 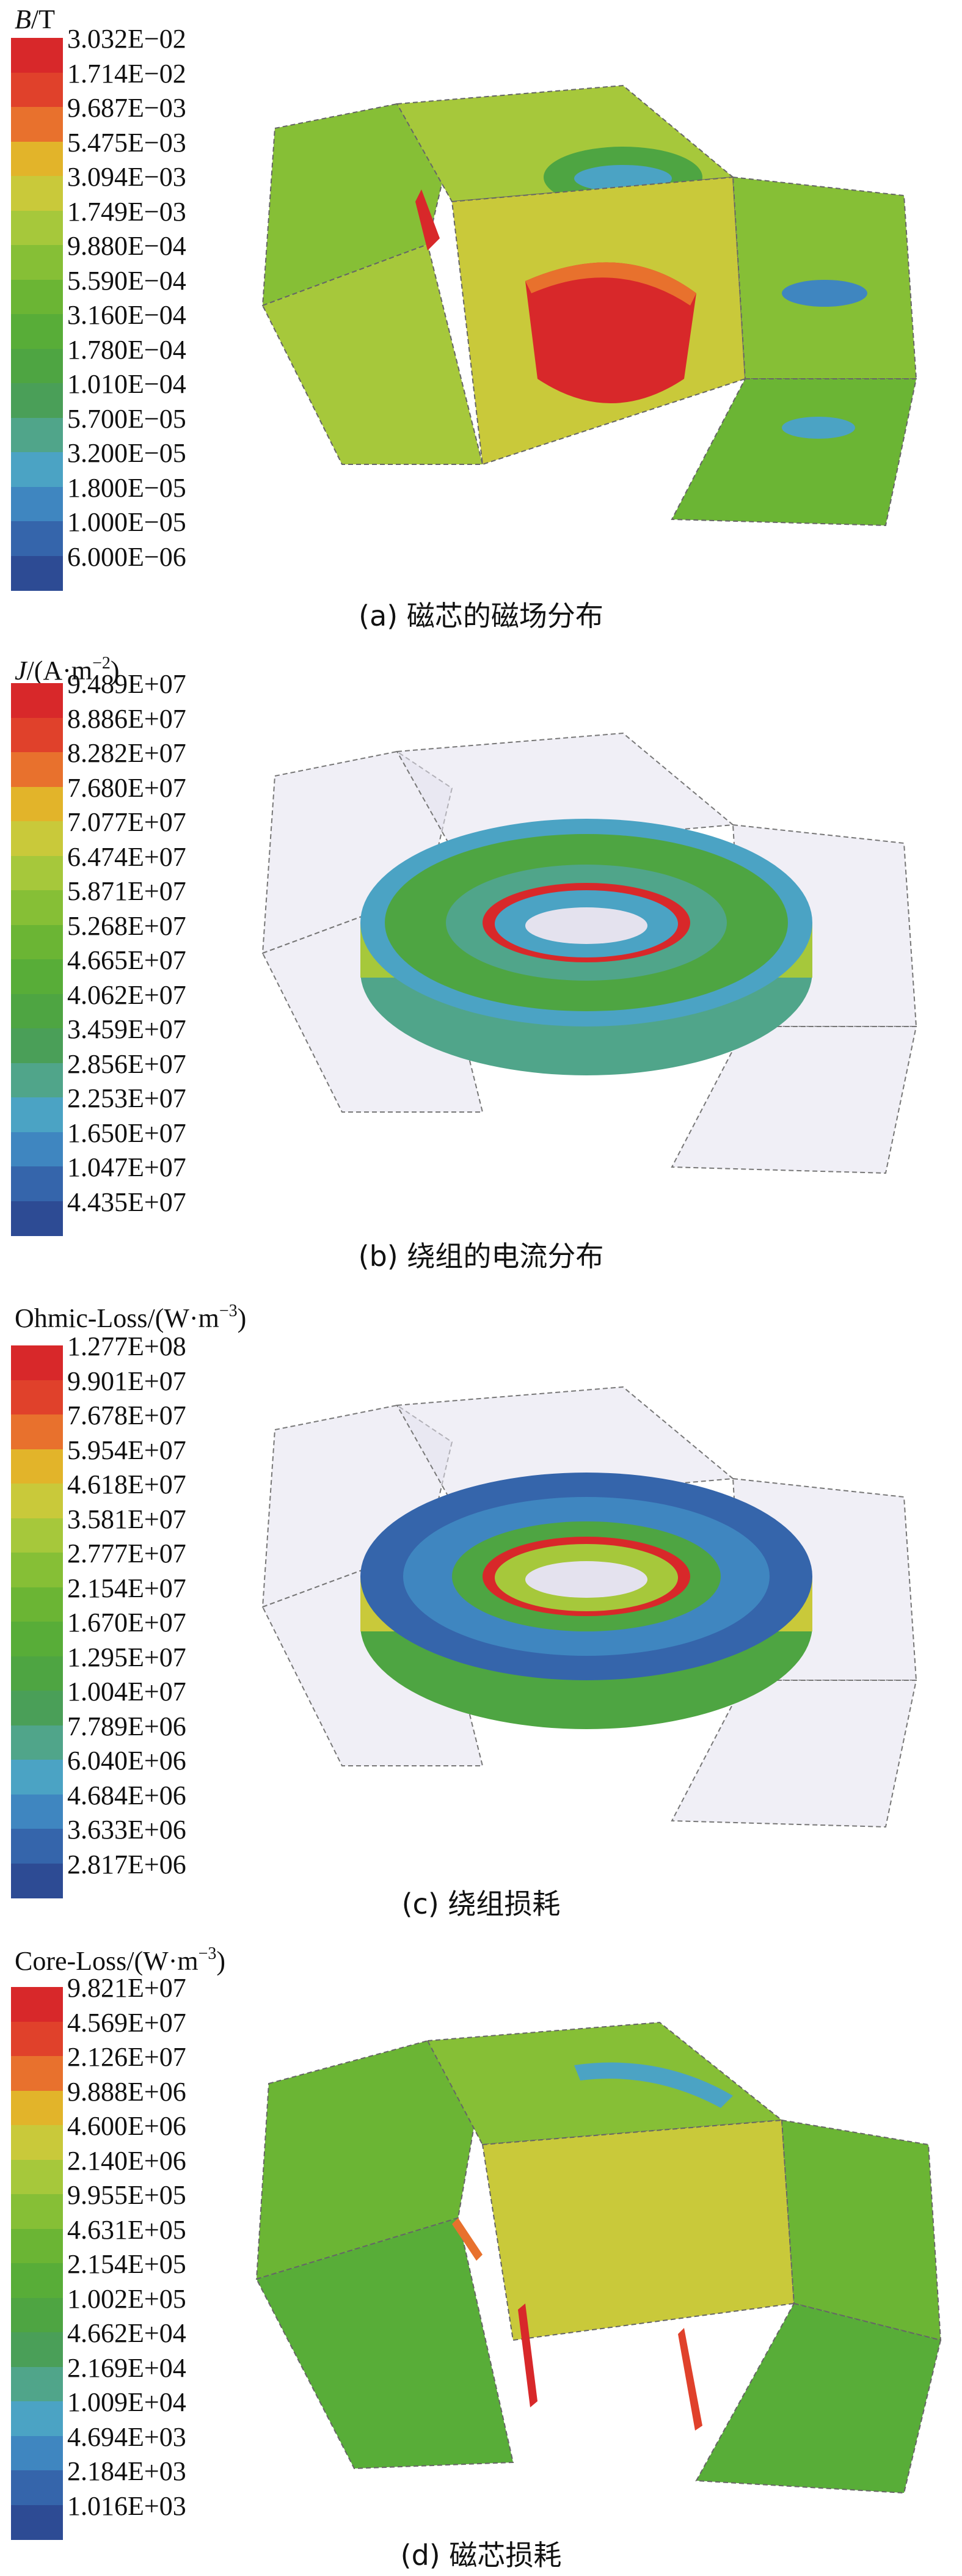 I want to click on legend-tick-label: 4.600E+06, so click(x=126, y=2126).